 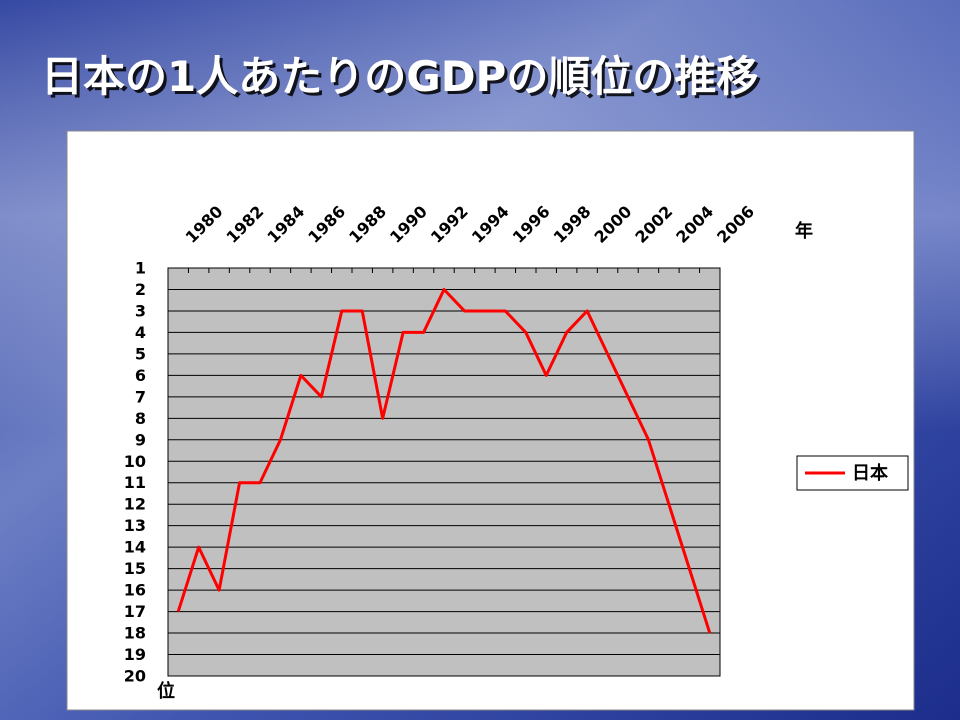 What do you see at coordinates (135, 504) in the screenshot?
I see `y-tick-label: 12` at bounding box center [135, 504].